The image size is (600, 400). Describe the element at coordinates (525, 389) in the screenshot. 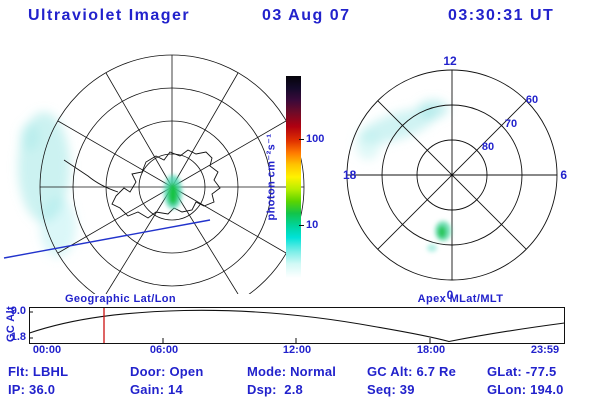

I see `status-glon: GLon: 194.0` at that location.